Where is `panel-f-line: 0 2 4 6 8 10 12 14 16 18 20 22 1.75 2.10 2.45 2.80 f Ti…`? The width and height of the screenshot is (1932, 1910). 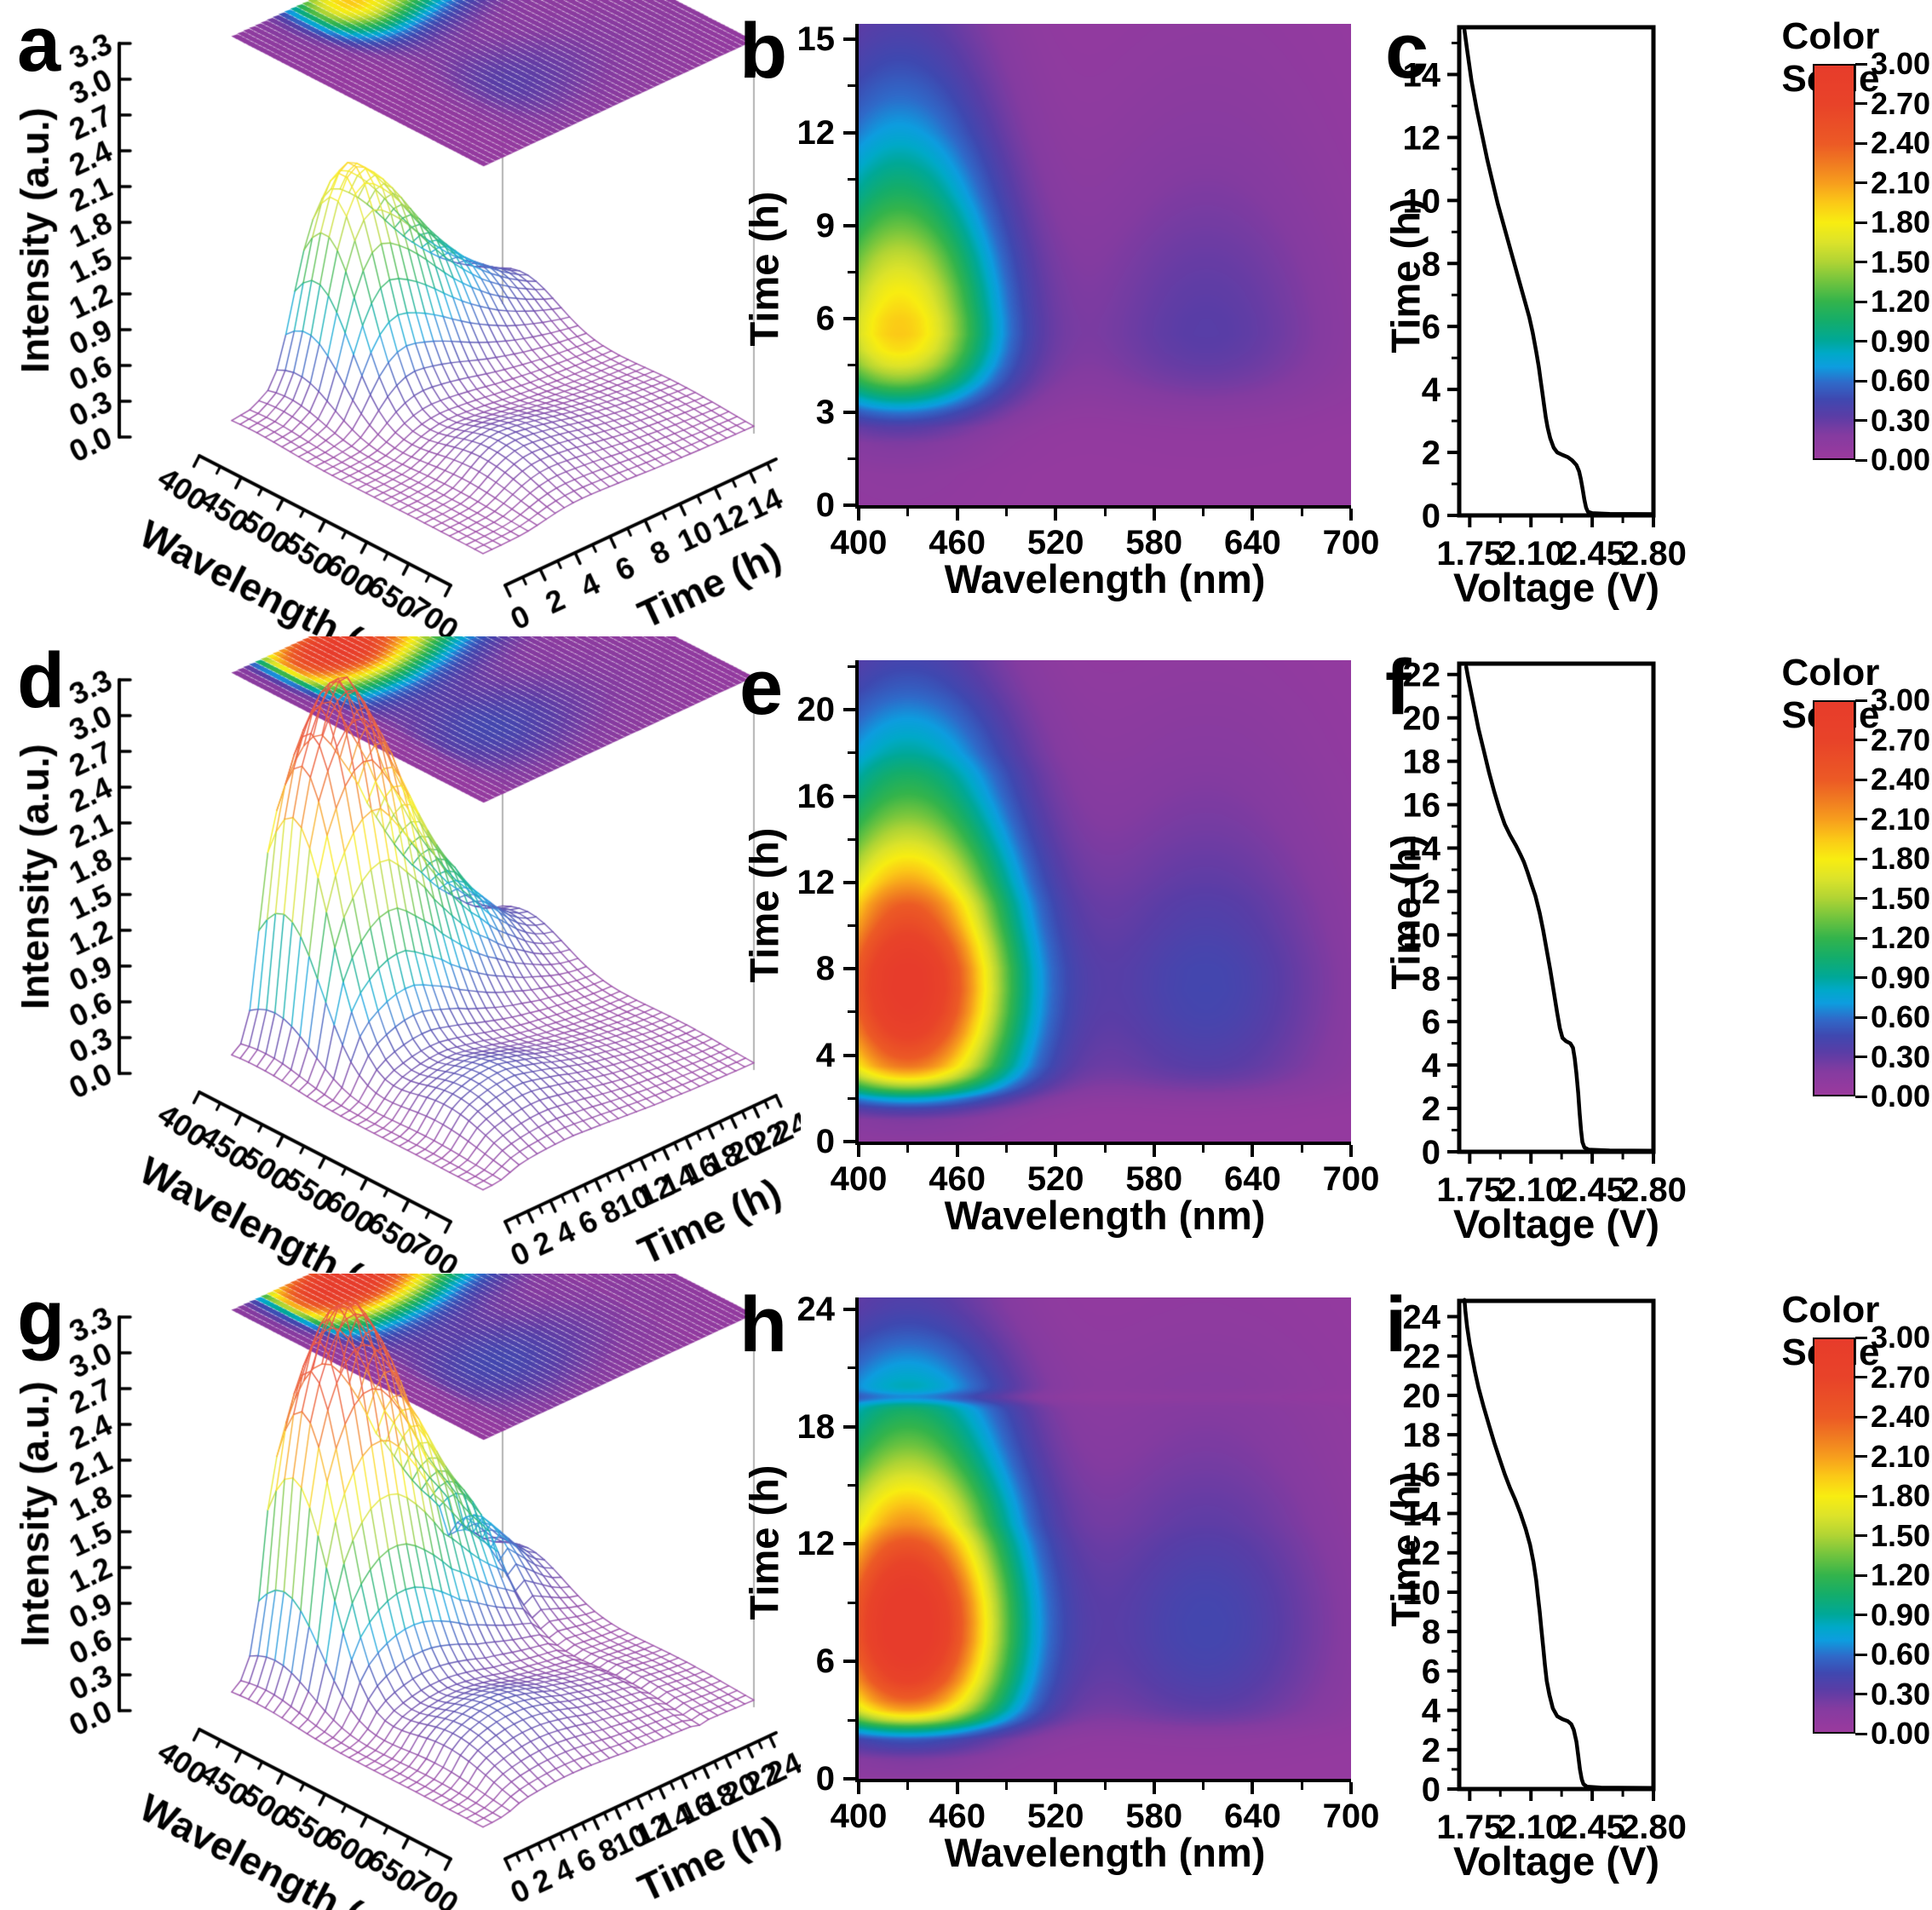
panel-f-line: 0 2 4 6 8 10 12 14 16 18 20 22 1.75 2.10 2.45 2.80 f Ti… is located at coordinates (1551, 955).